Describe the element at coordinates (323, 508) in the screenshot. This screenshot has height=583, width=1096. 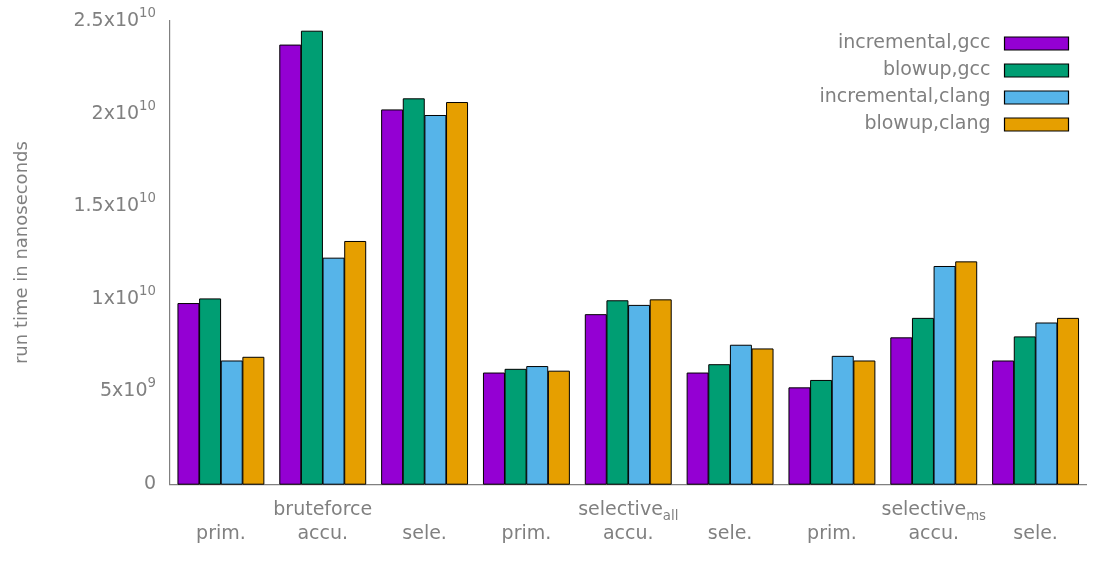
I see `text: bruteforce` at that location.